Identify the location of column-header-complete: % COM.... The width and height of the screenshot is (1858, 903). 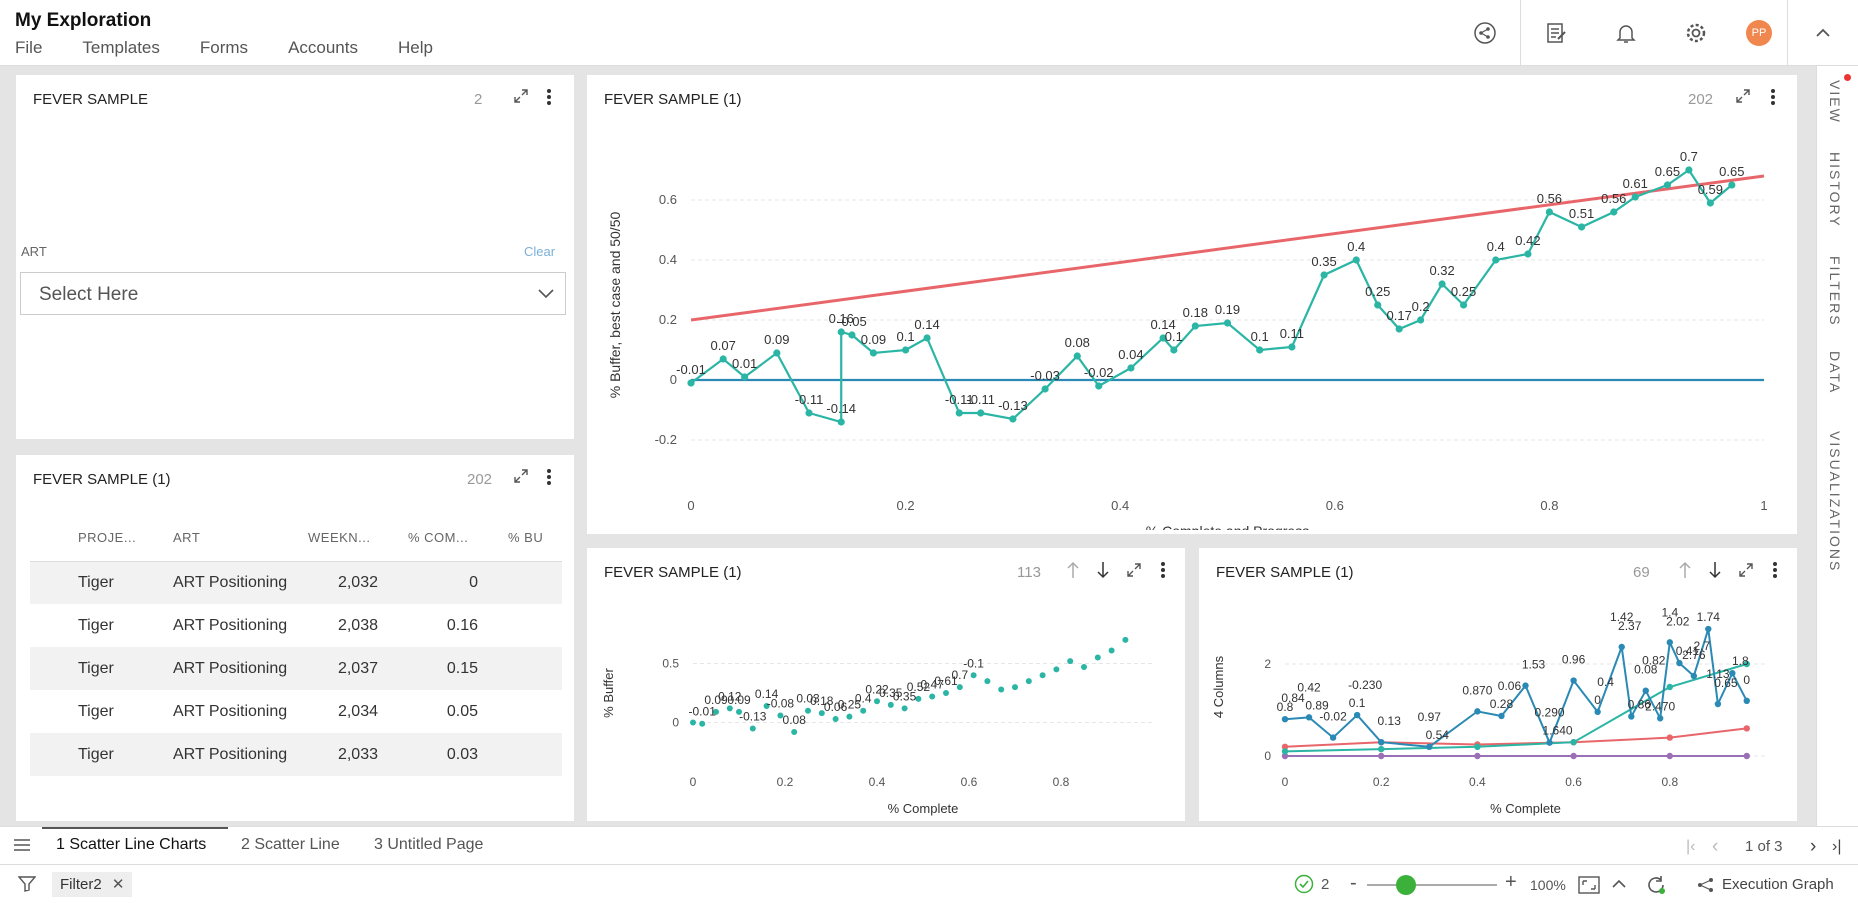
(458, 538).